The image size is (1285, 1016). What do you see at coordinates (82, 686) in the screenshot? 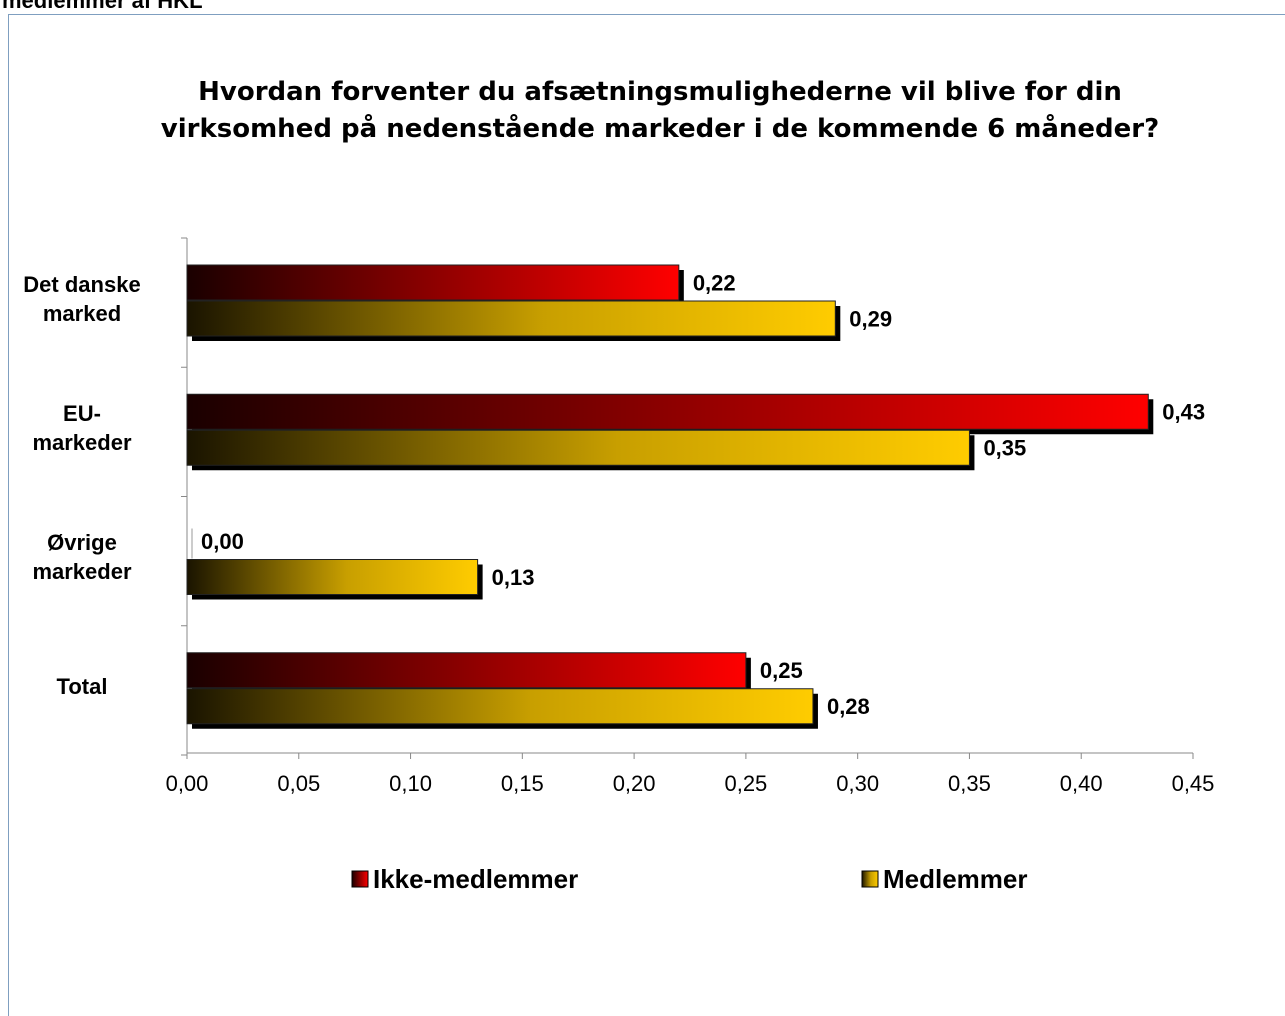
I see `y-tick-label: Total` at bounding box center [82, 686].